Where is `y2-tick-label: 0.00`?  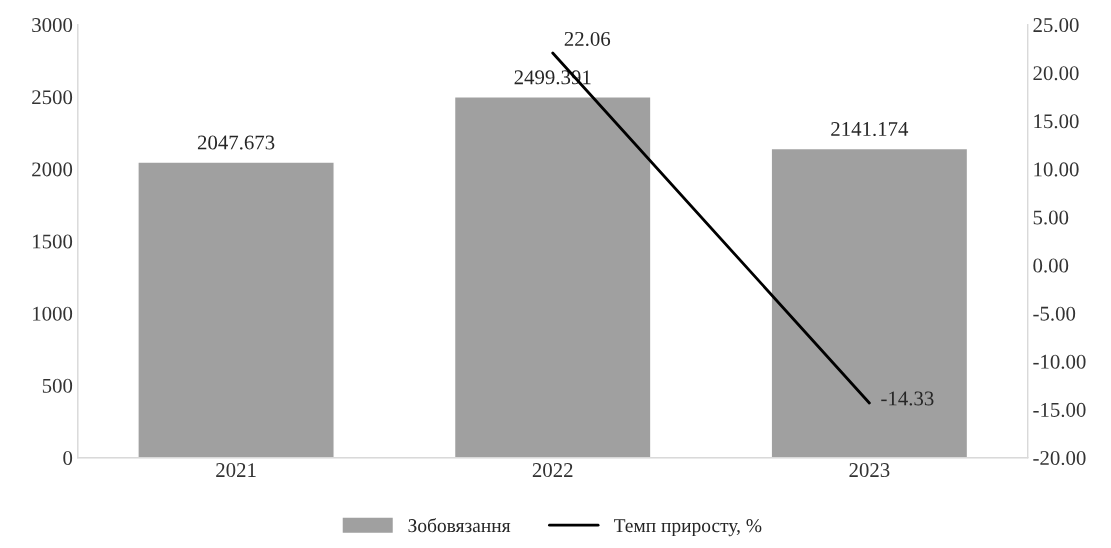 y2-tick-label: 0.00 is located at coordinates (1051, 265).